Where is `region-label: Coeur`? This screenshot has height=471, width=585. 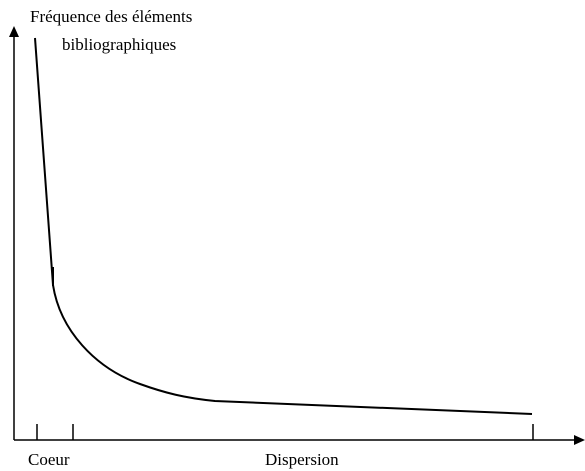 region-label: Coeur is located at coordinates (49, 459).